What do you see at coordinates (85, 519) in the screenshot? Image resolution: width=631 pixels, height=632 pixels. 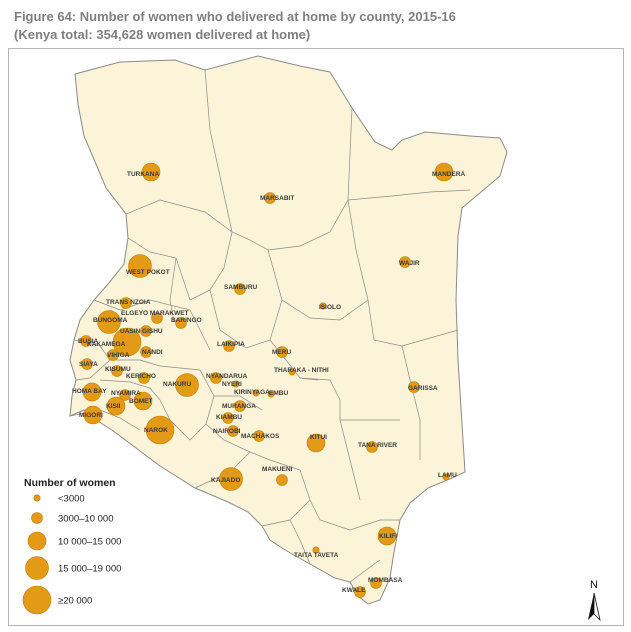 I see `legend-label-2: 3000–10 000` at bounding box center [85, 519].